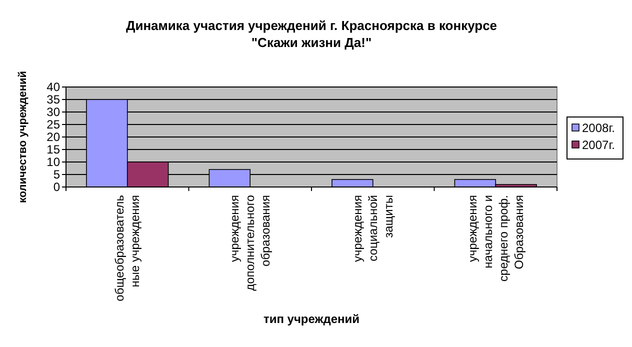  I want to click on legend-label: 2007г., so click(598, 145).